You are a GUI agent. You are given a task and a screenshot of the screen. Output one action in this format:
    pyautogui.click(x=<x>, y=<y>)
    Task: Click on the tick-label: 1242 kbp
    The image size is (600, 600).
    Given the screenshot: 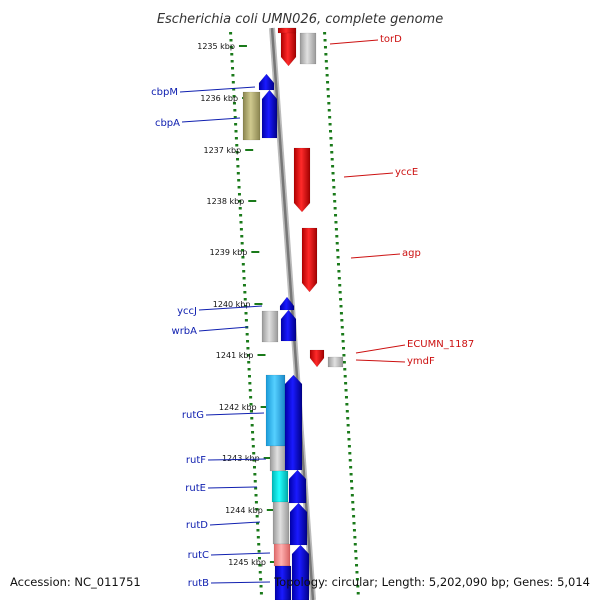 What is the action you would take?
    pyautogui.click(x=238, y=407)
    